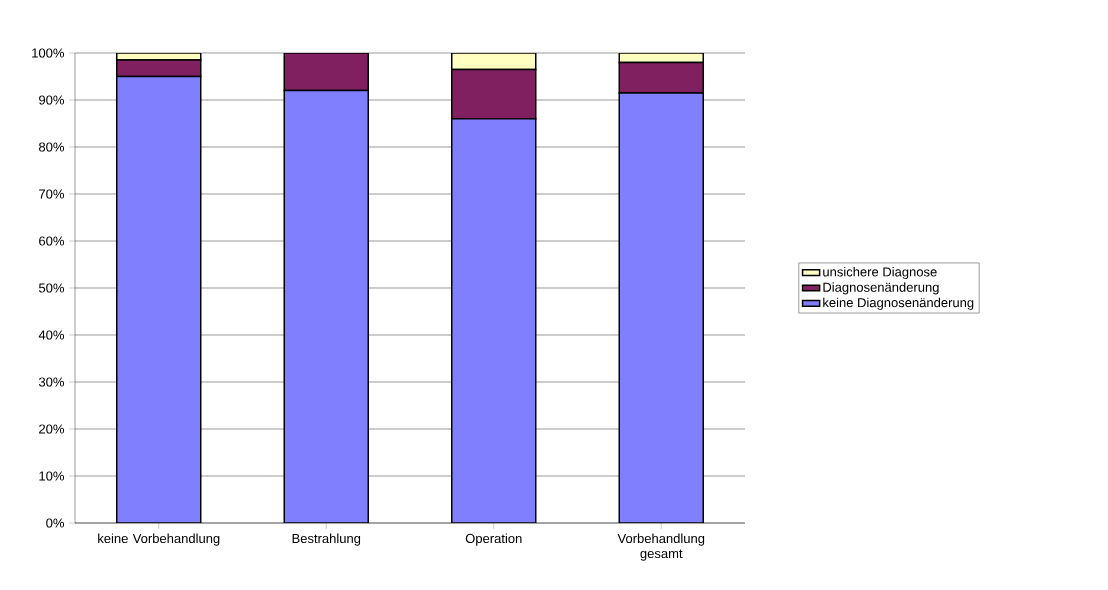 This screenshot has width=1108, height=590. Describe the element at coordinates (493, 539) in the screenshot. I see `x-tick-label: Operation` at that location.